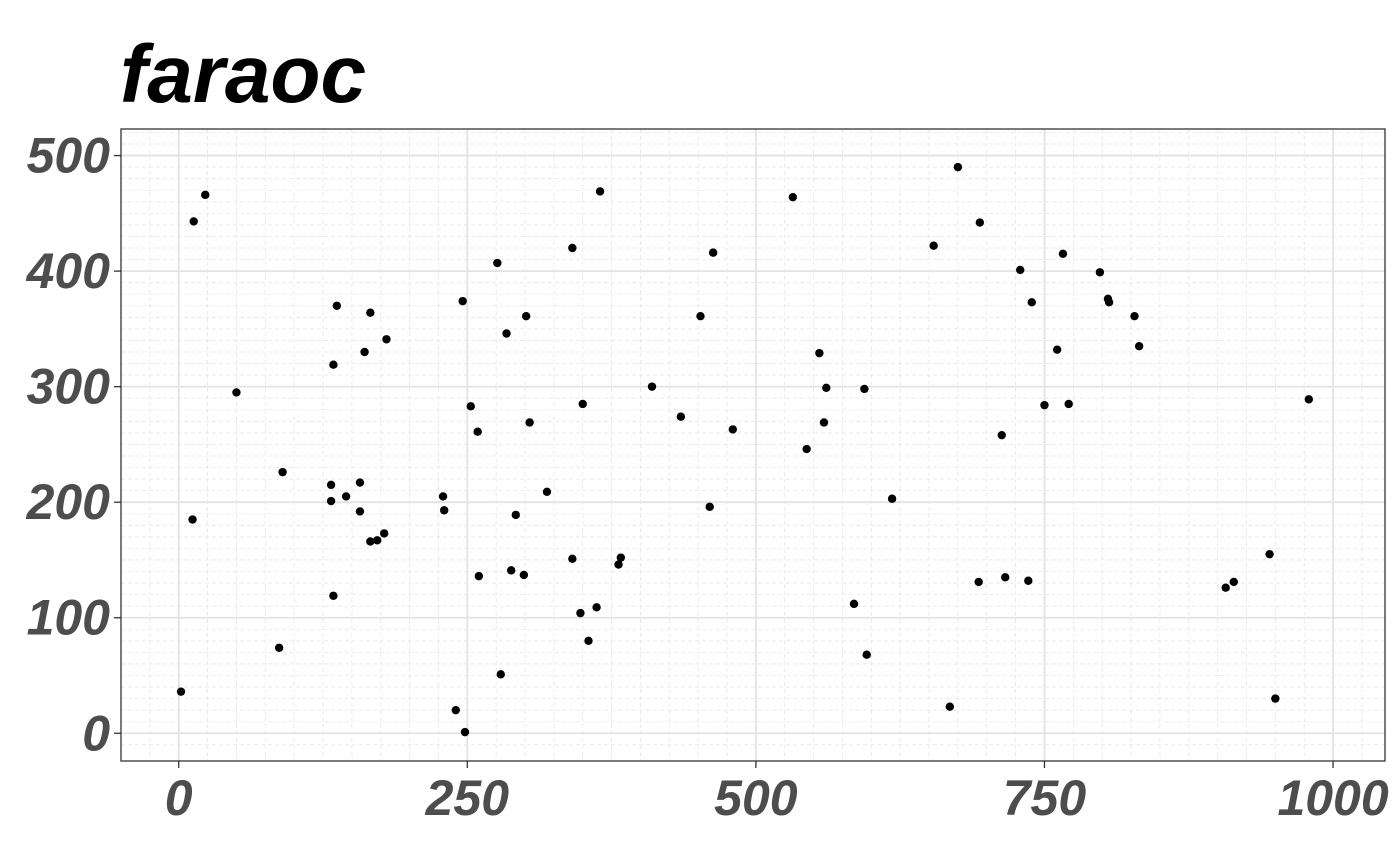 This screenshot has height=865, width=1400. What do you see at coordinates (69, 618) in the screenshot?
I see `y-tick-label: 100` at bounding box center [69, 618].